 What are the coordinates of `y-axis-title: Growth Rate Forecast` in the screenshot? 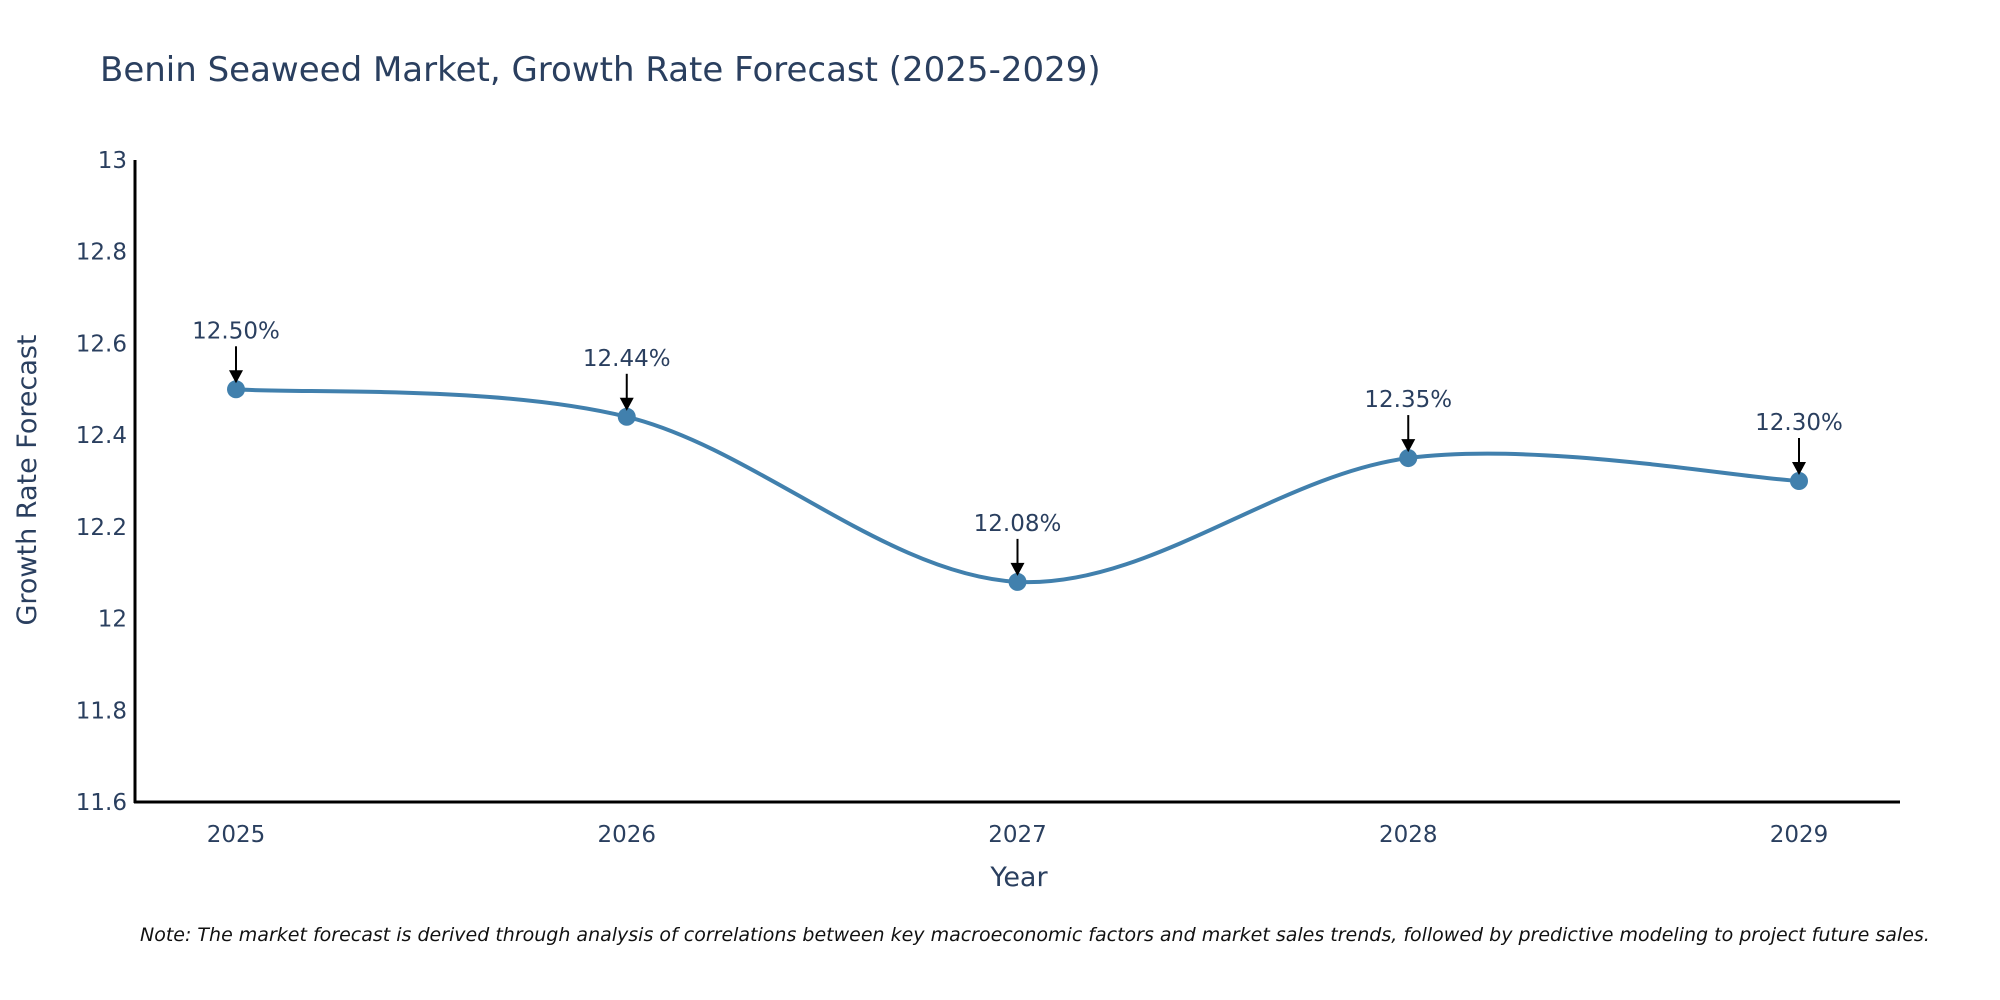 It's located at (27, 479).